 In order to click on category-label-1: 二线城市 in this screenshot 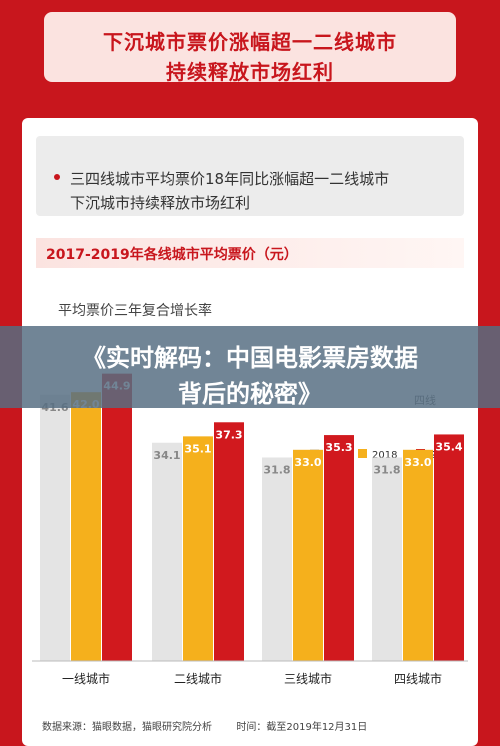, I will do `click(198, 678)`.